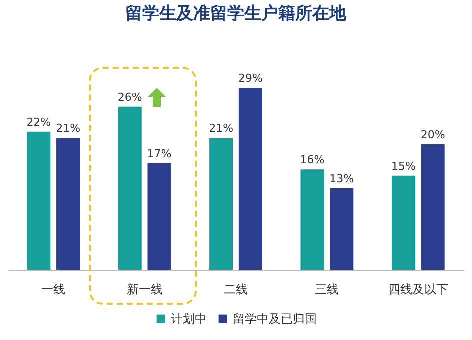 This screenshot has height=340, width=472. What do you see at coordinates (236, 289) in the screenshot?
I see `x-tick-label: 二线` at bounding box center [236, 289].